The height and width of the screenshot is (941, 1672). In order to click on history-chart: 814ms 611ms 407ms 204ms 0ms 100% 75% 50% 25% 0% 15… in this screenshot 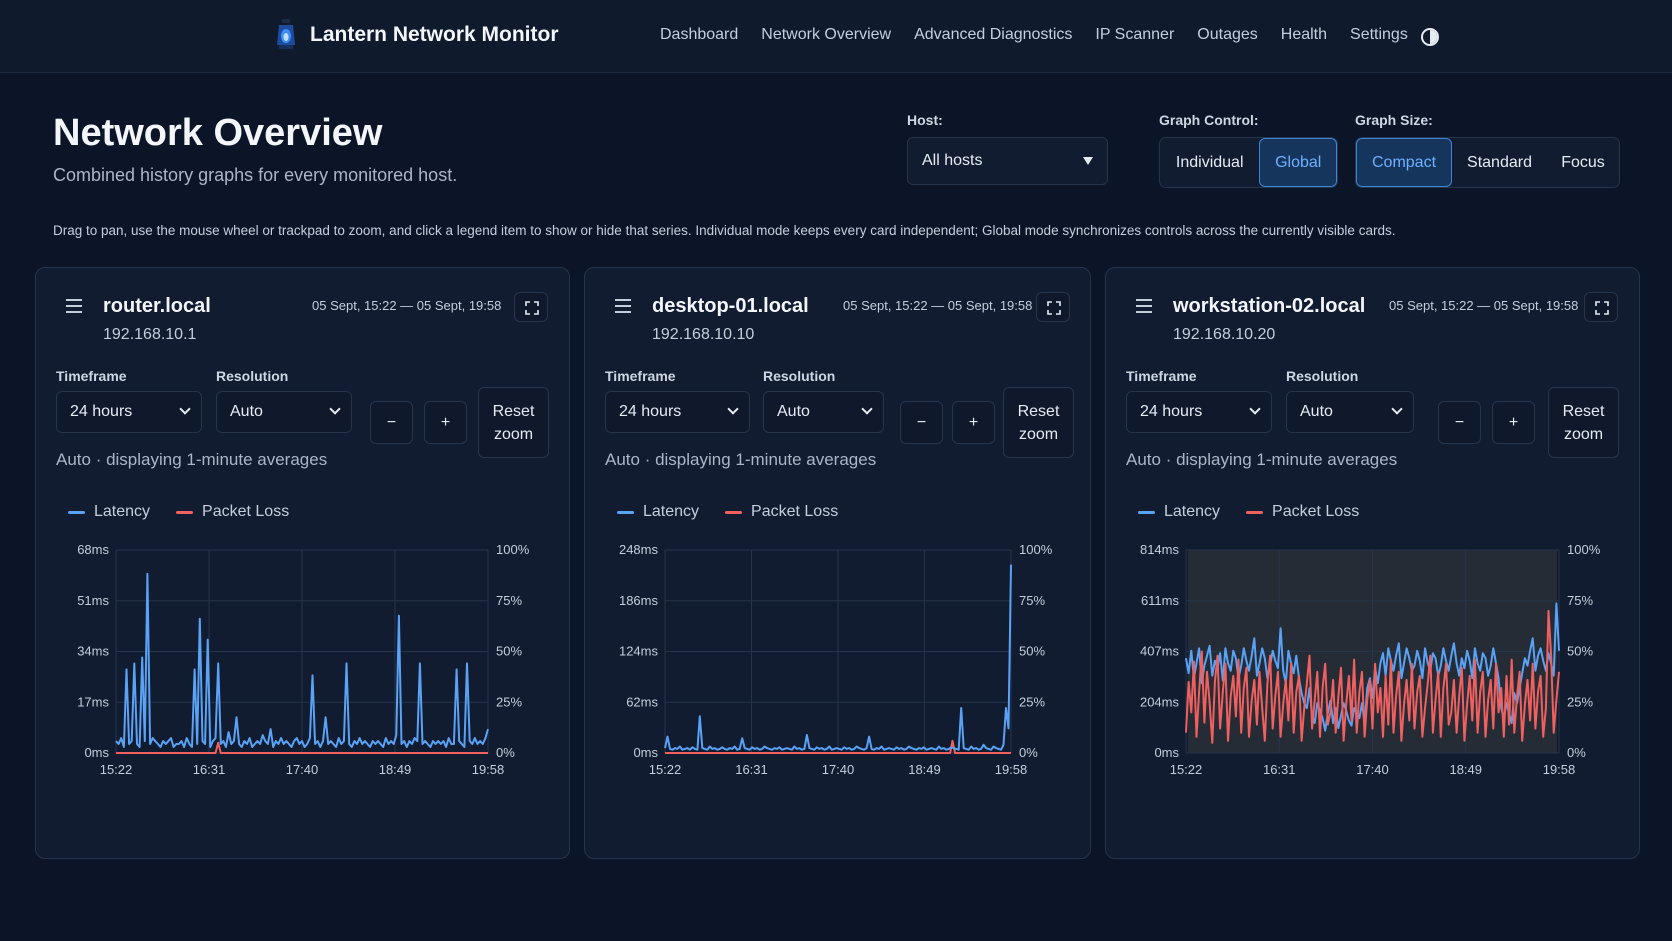, I will do `click(1372, 660)`.